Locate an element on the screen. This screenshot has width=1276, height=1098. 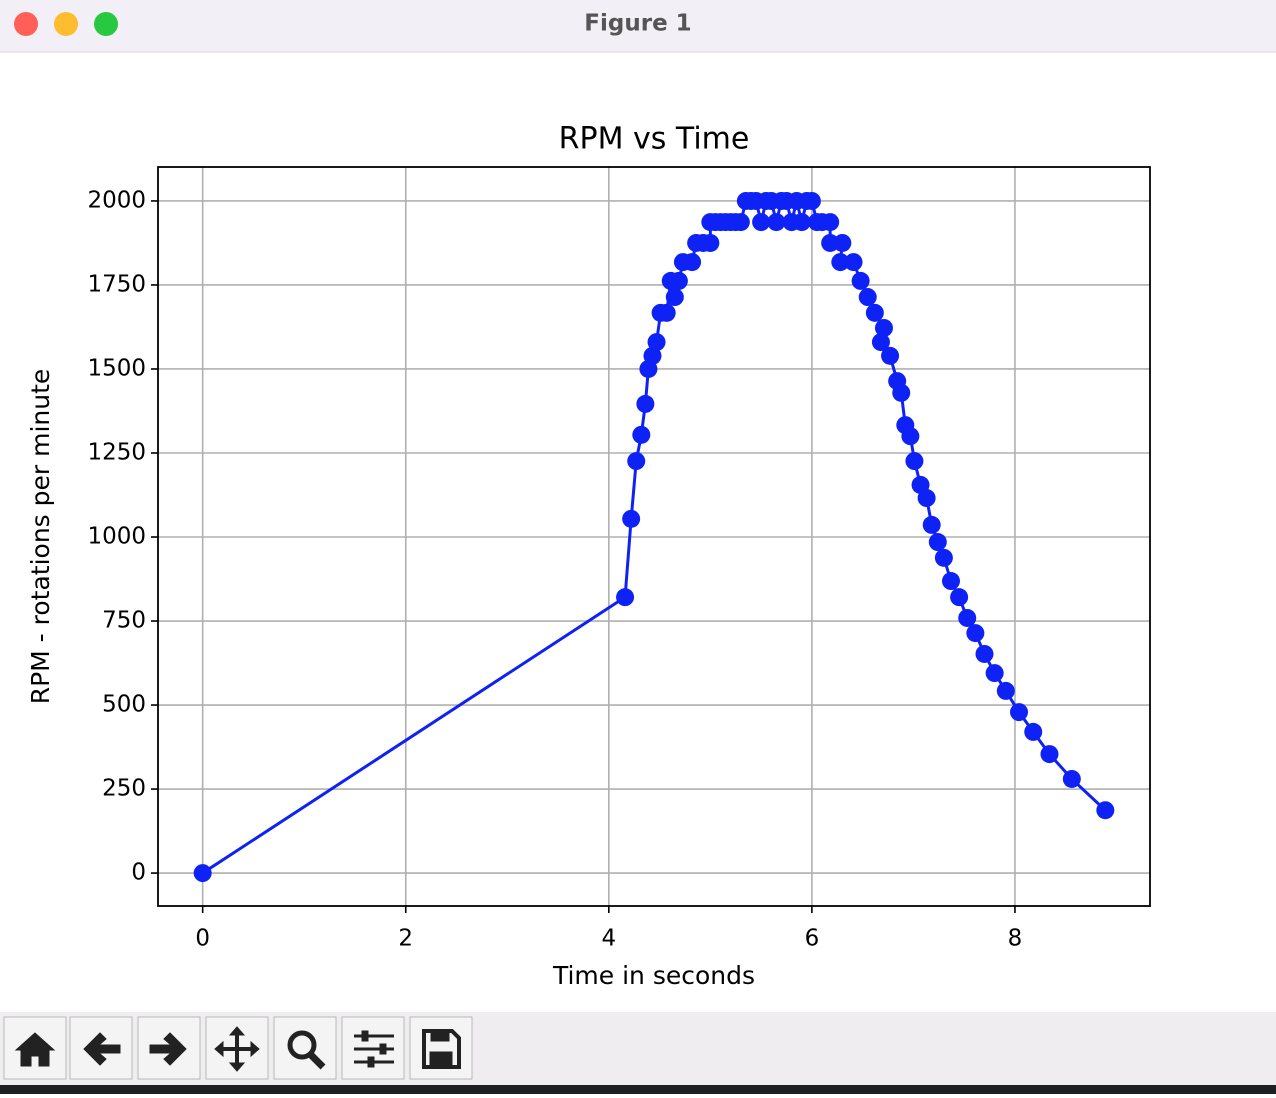
x-tick-label: 6 is located at coordinates (812, 939).